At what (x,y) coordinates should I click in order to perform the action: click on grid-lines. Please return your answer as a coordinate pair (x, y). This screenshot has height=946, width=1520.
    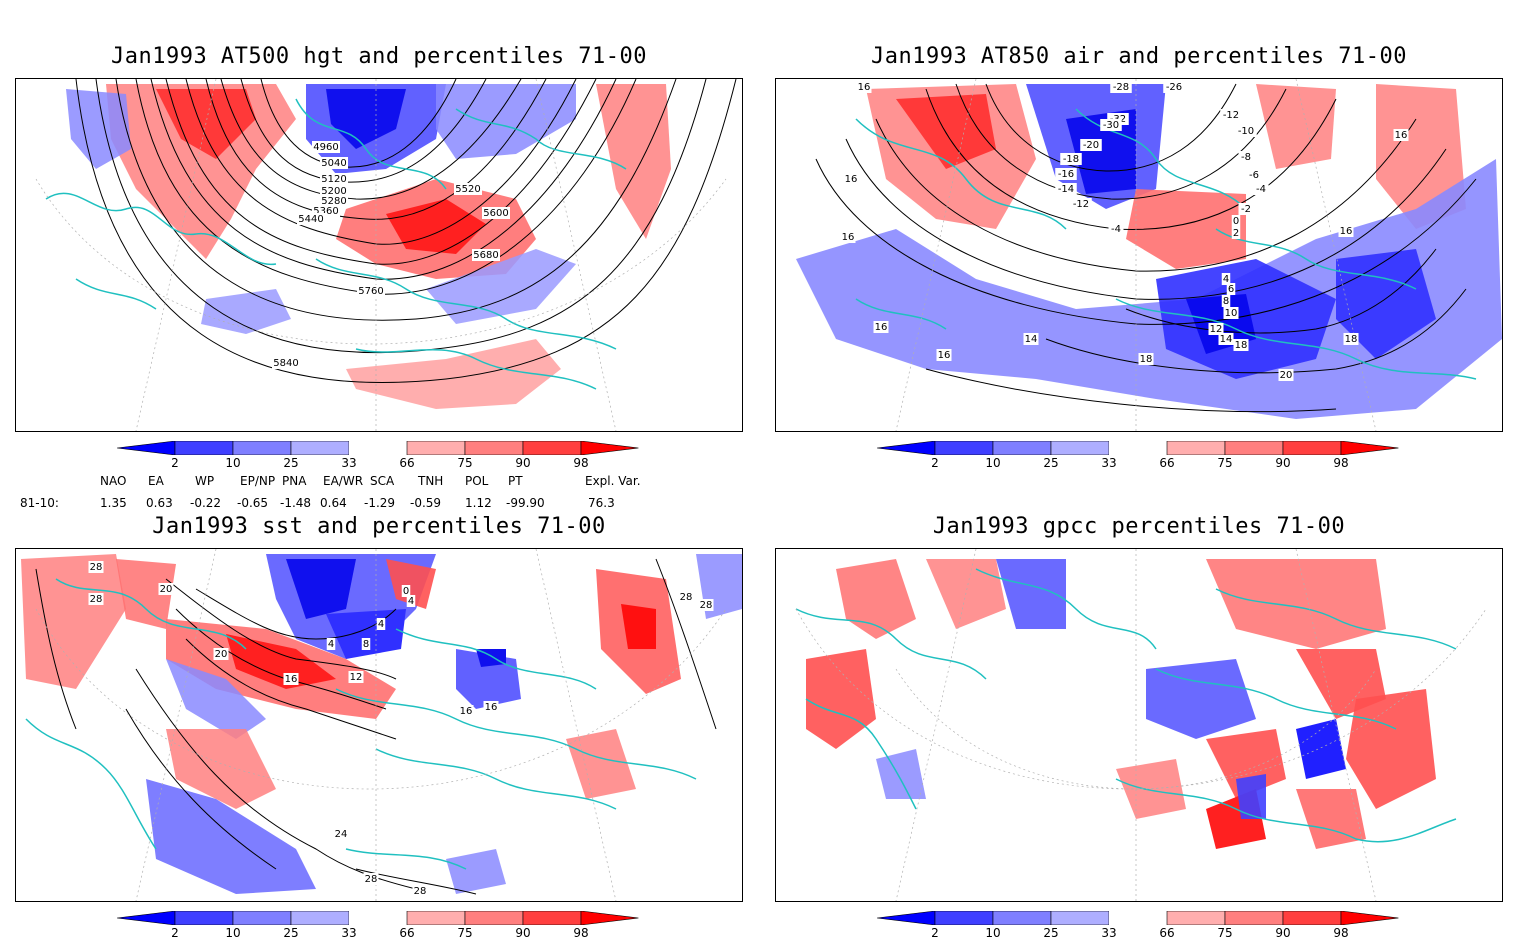
    Looking at the image, I should click on (1136, 255).